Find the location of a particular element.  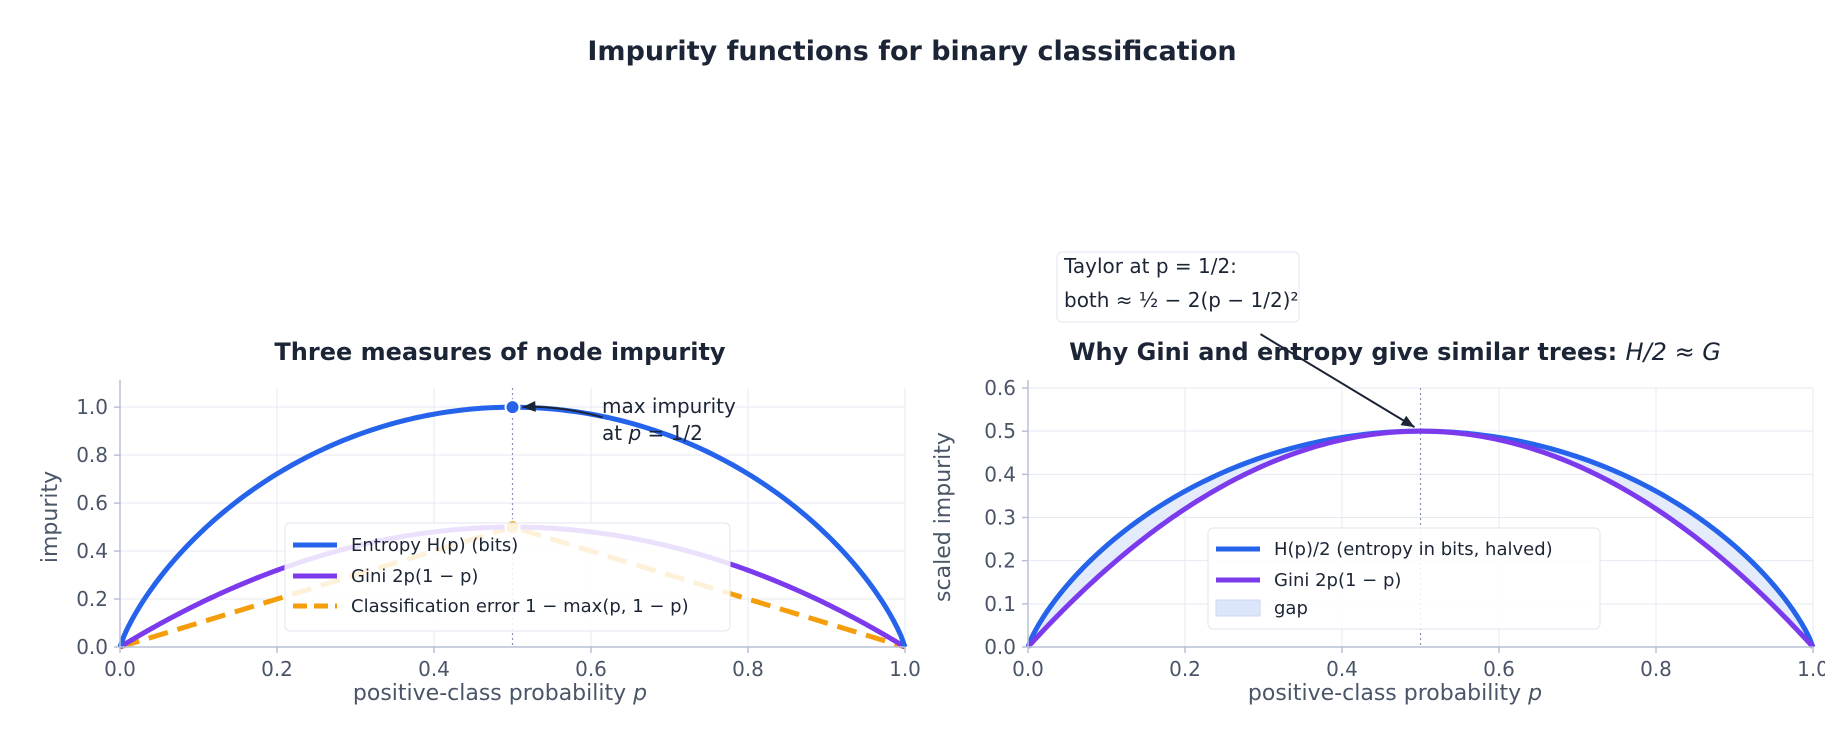

y-tick-label: 0.3 is located at coordinates (1000, 518).